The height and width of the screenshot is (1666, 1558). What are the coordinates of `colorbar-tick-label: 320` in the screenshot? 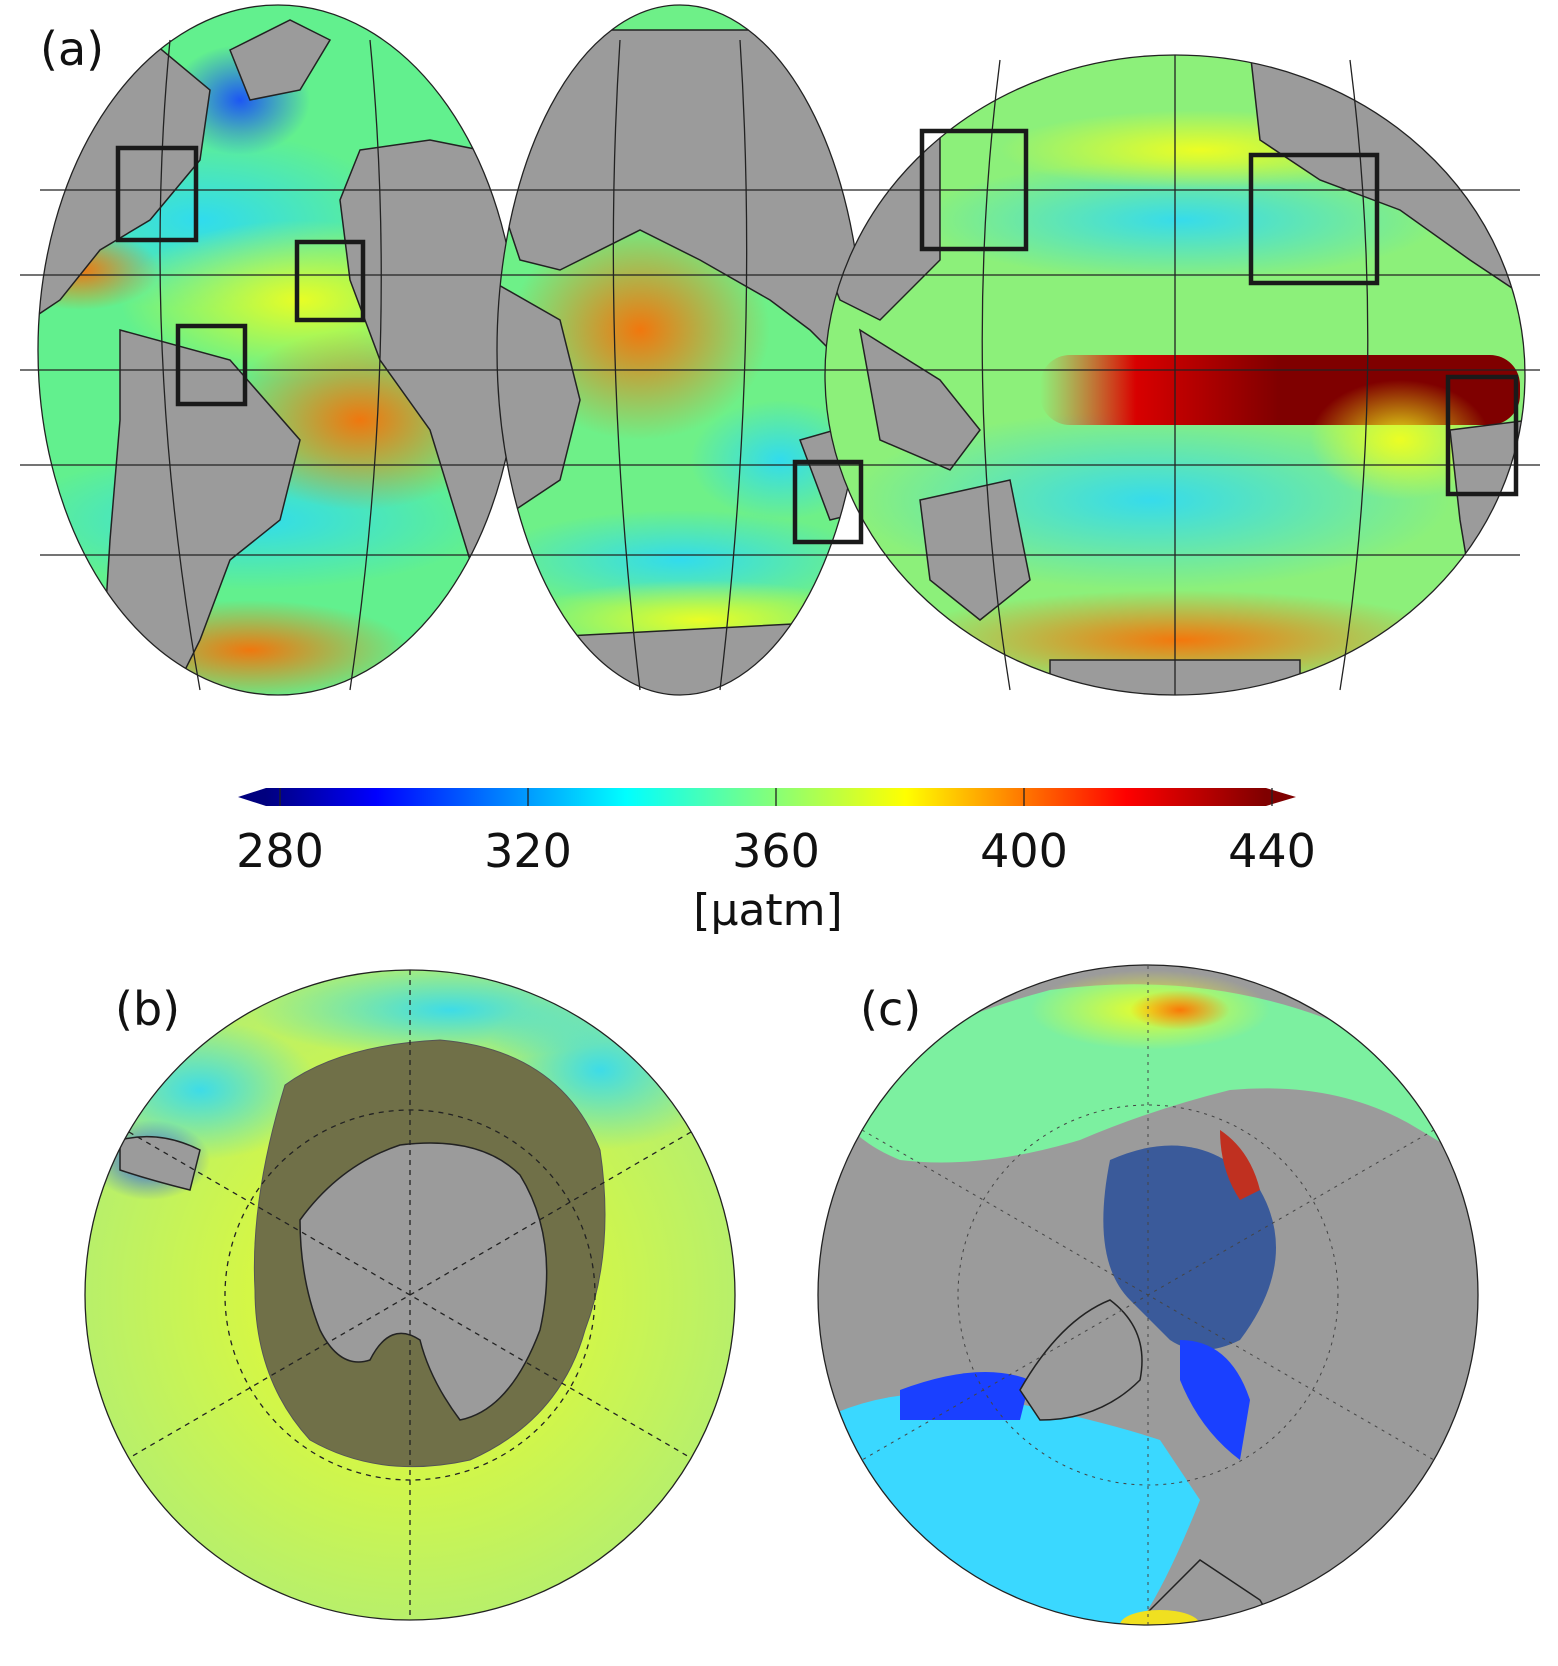 It's located at (528, 851).